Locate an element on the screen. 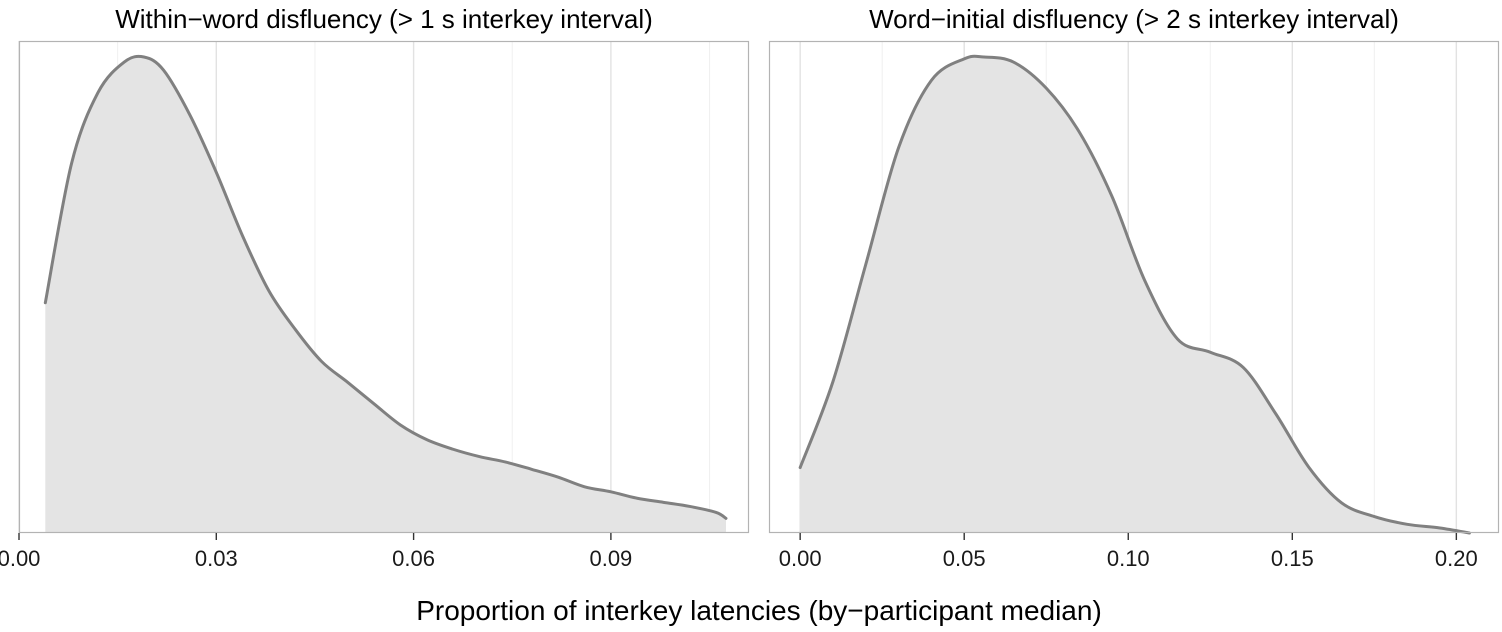 The height and width of the screenshot is (632, 1502). x-tick-label: 0.15 is located at coordinates (1292, 558).